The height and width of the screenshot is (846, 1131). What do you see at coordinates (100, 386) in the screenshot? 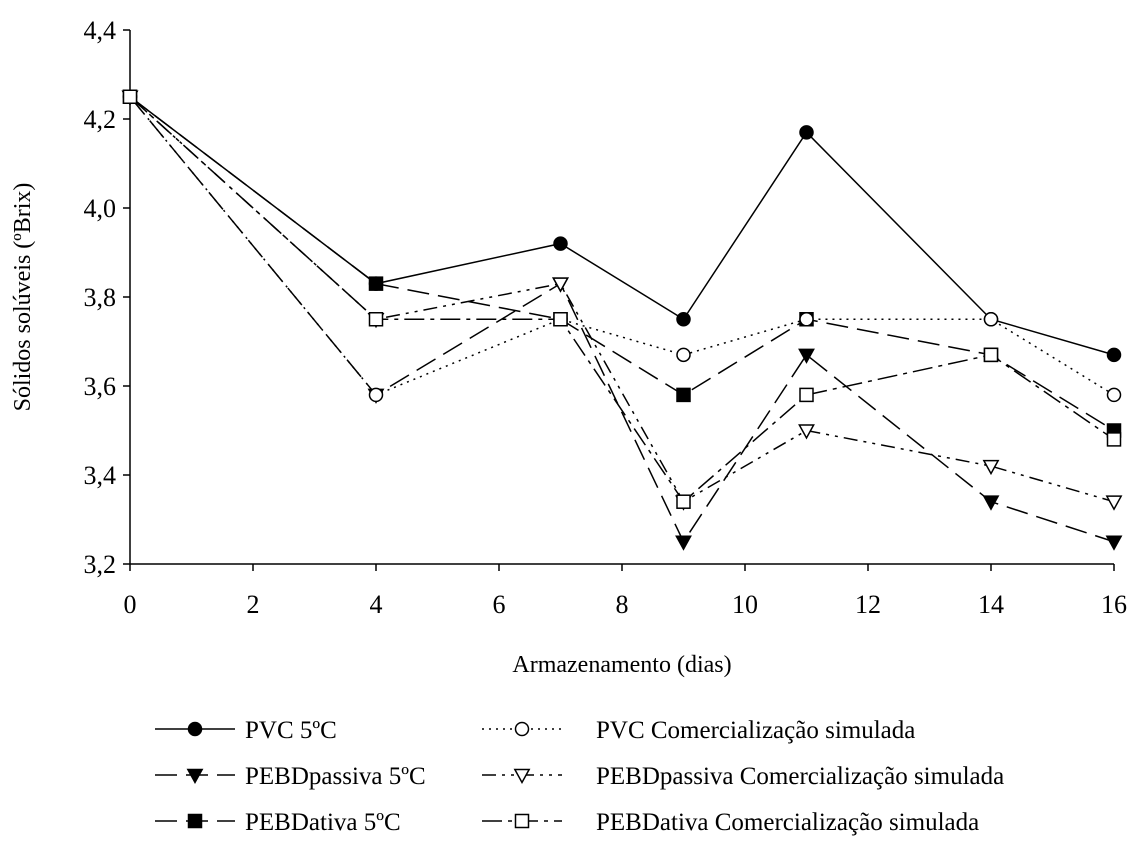
I see `y-tick-label: 3,6` at bounding box center [100, 386].